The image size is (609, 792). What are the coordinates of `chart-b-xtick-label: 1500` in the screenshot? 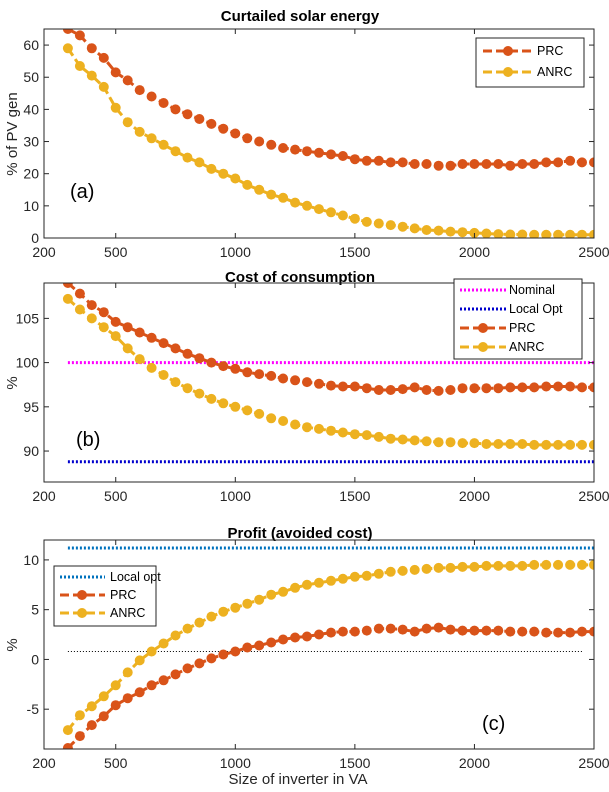 It's located at (354, 496).